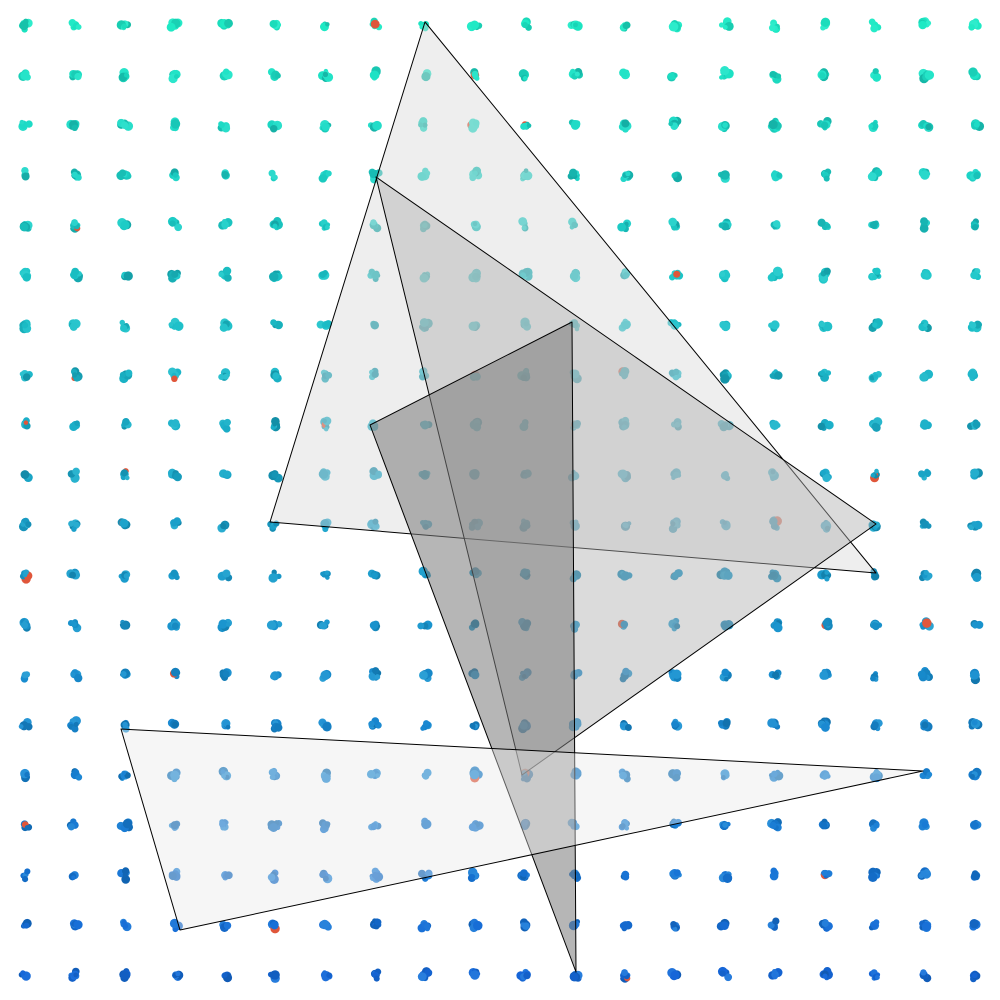 This screenshot has width=1000, height=1000. Describe the element at coordinates (473, 647) in the screenshot. I see `triangle-narrow-dark` at that location.